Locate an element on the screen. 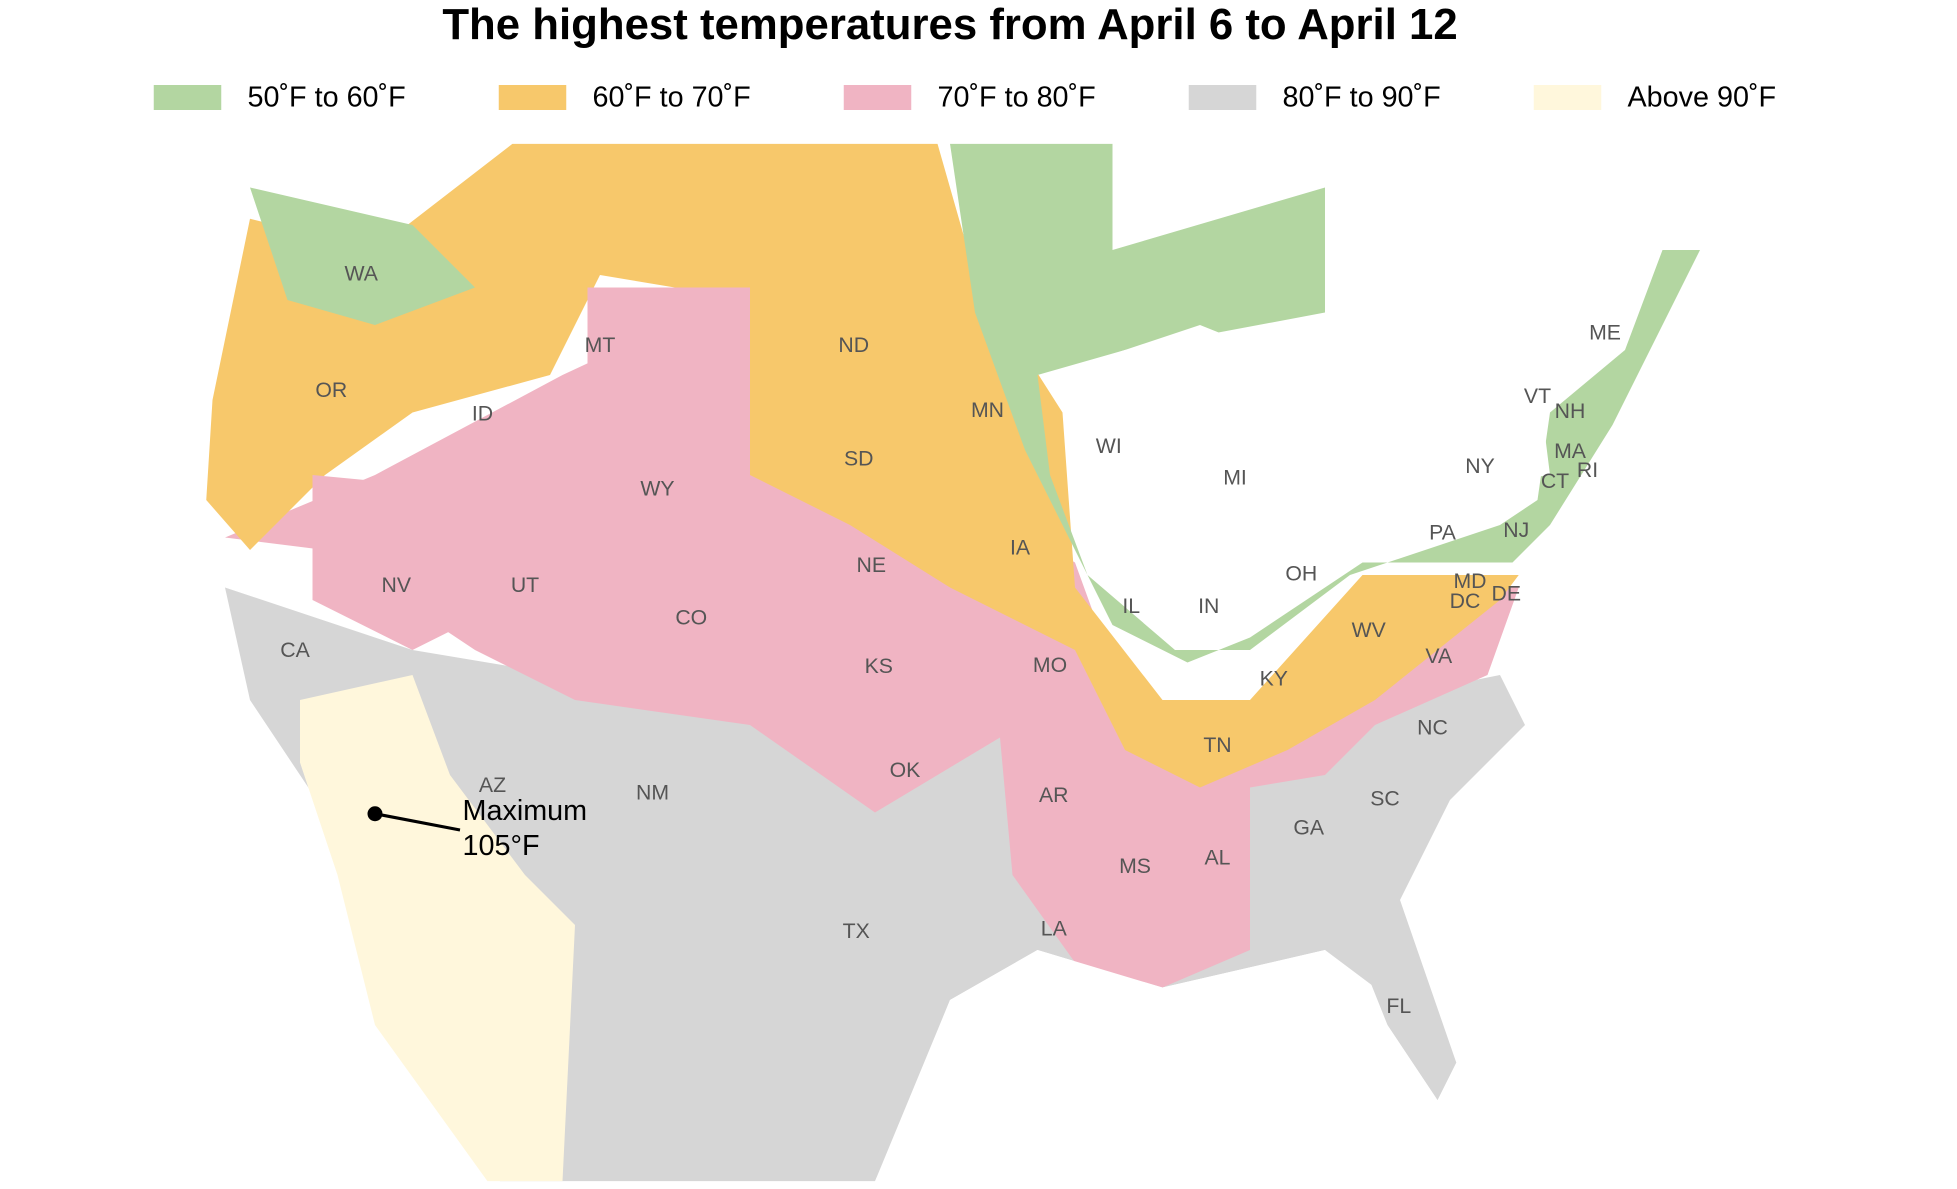 Image resolution: width=1957 pixels, height=1189 pixels. state-label: NE is located at coordinates (871, 565).